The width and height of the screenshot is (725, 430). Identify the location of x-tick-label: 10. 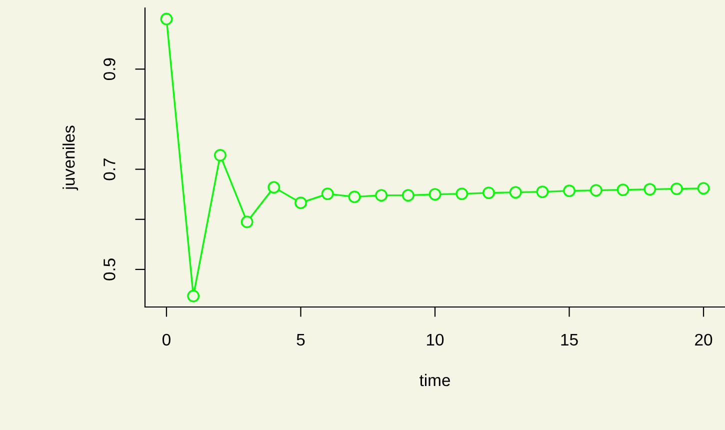
(435, 340).